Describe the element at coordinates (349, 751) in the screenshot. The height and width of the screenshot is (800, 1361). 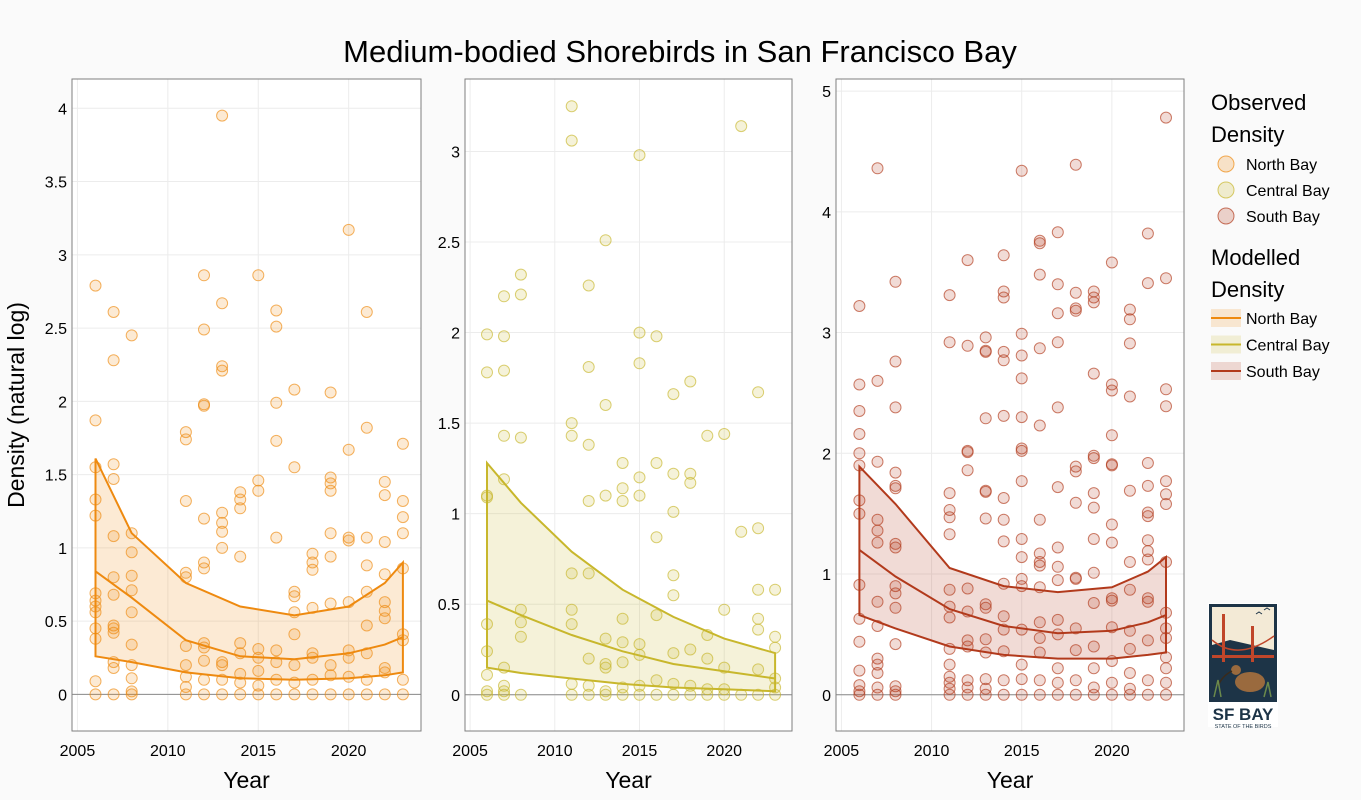
I see `x-tick-label: 2020` at that location.